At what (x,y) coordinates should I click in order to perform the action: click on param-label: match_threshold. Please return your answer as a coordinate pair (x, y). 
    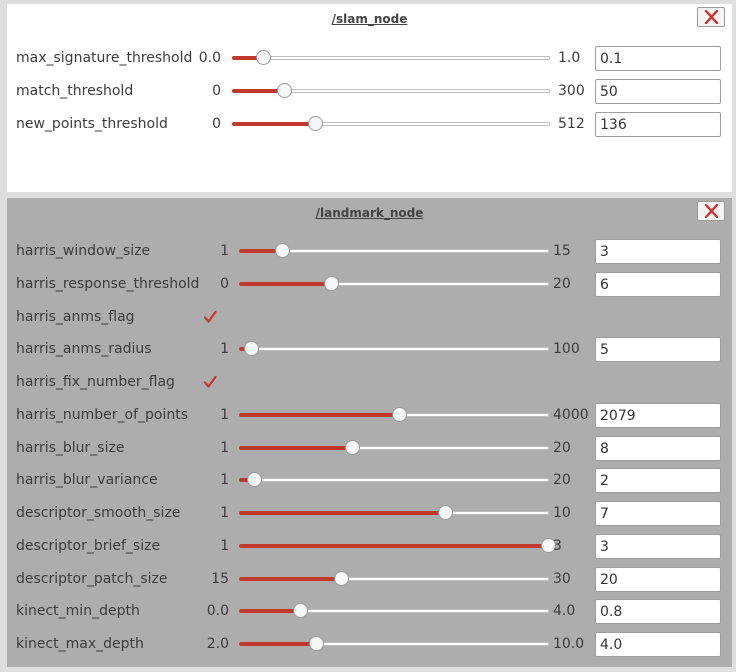
    Looking at the image, I should click on (75, 91).